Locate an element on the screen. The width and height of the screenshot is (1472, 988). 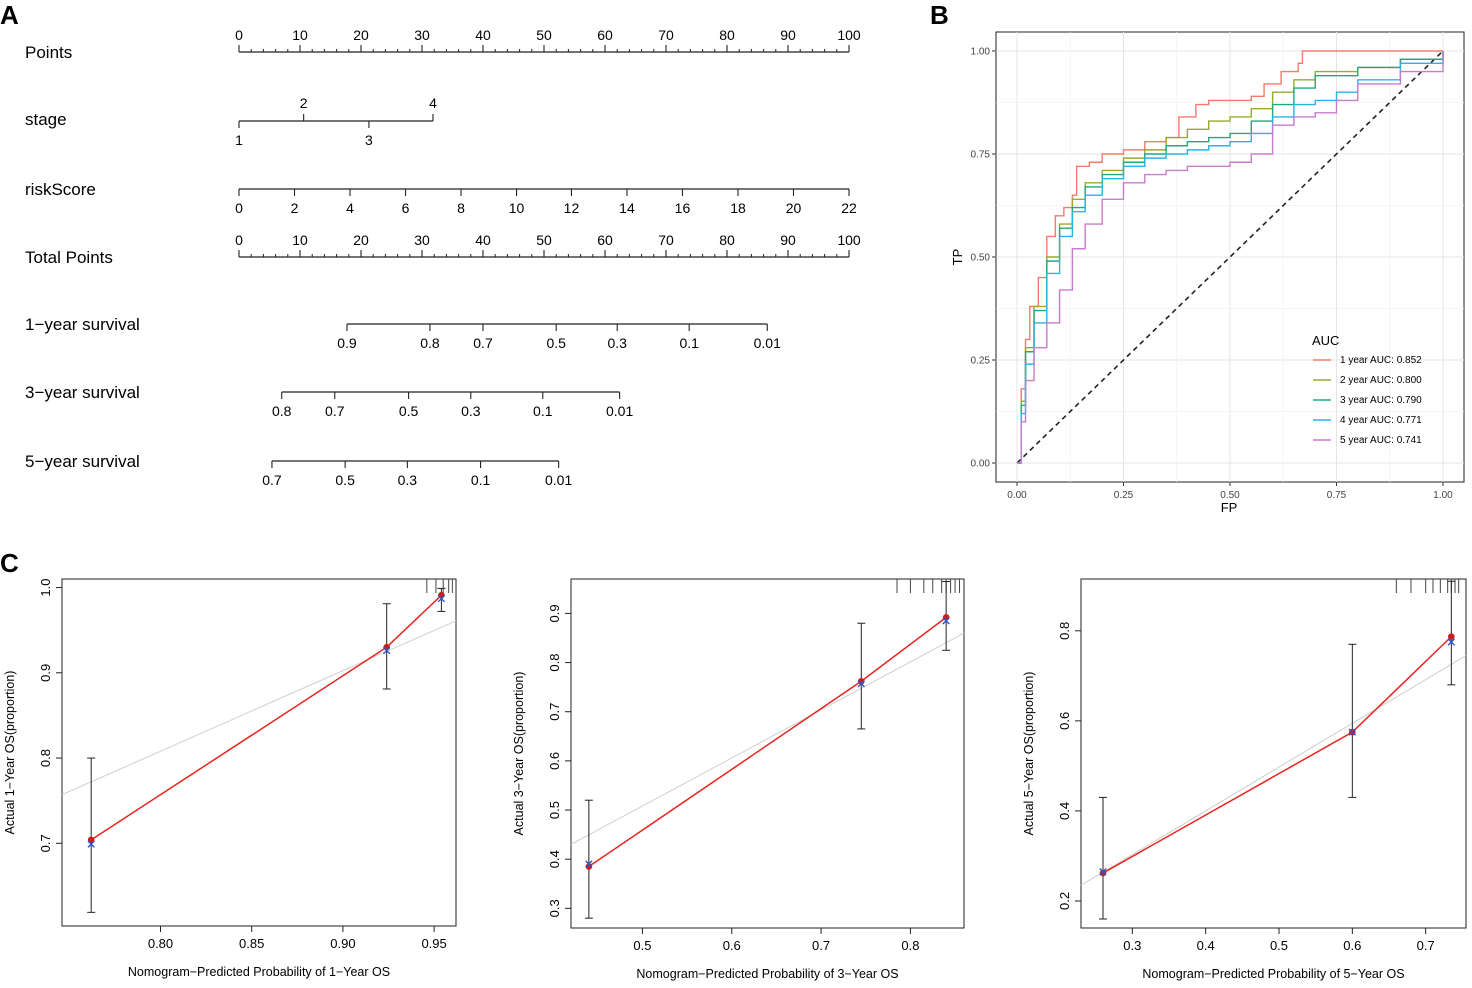
nomogram-tick-label: 6 is located at coordinates (406, 208).